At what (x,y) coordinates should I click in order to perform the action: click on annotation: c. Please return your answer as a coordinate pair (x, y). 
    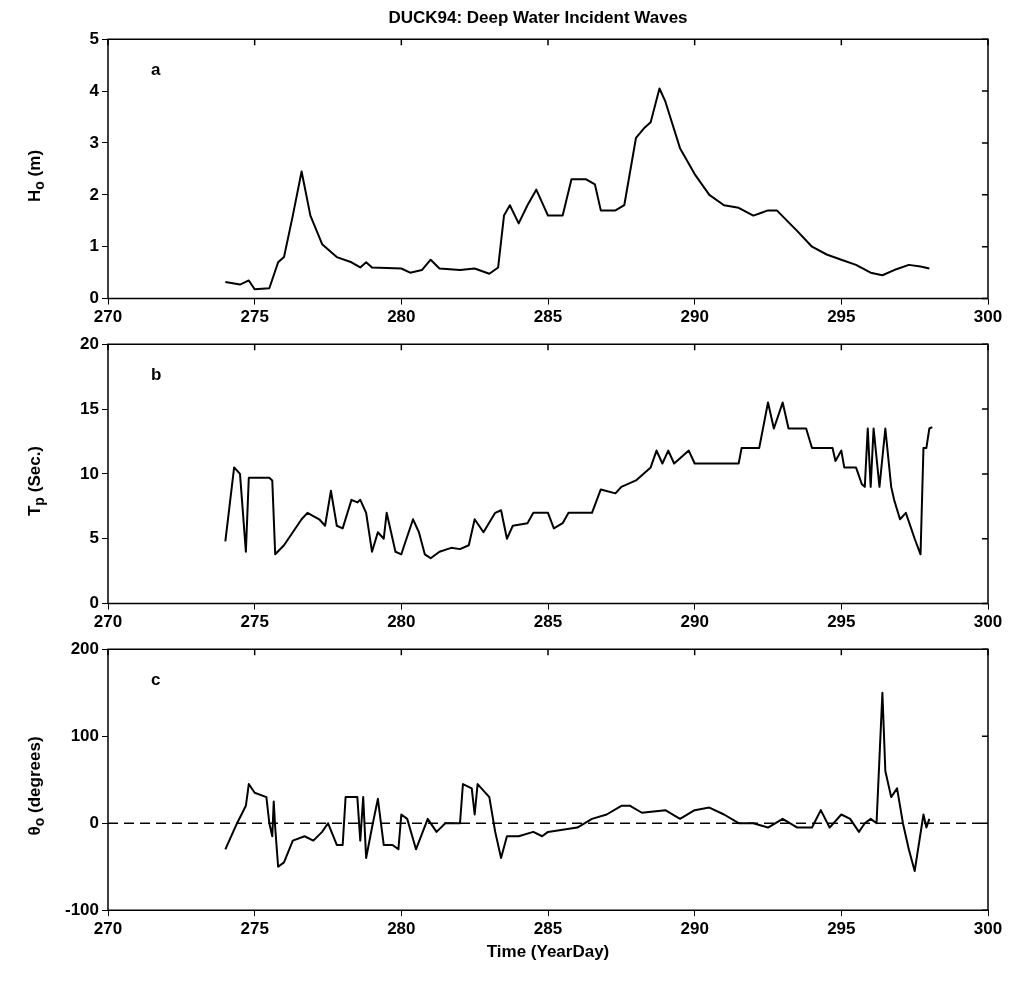
    Looking at the image, I should click on (156, 680).